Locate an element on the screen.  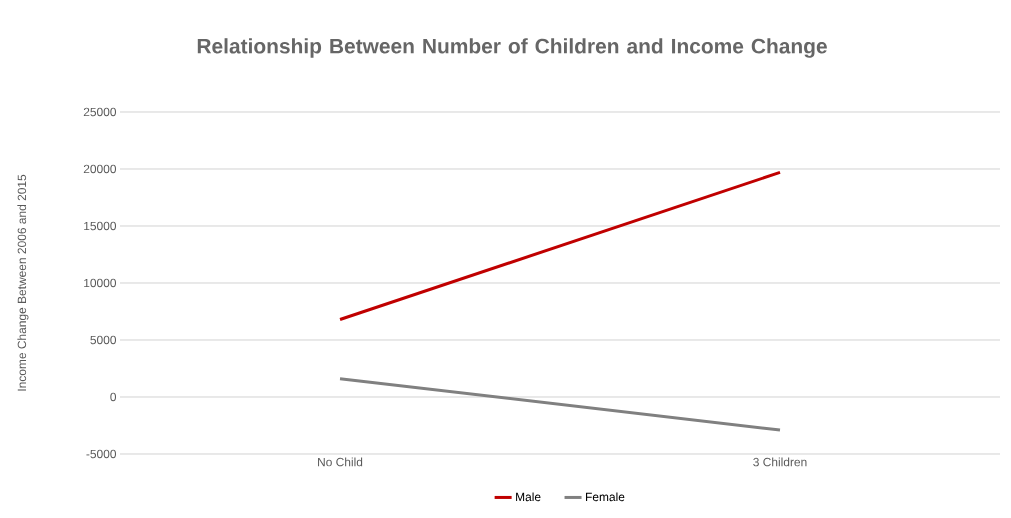
y-tick-label: 20000 is located at coordinates (100, 169).